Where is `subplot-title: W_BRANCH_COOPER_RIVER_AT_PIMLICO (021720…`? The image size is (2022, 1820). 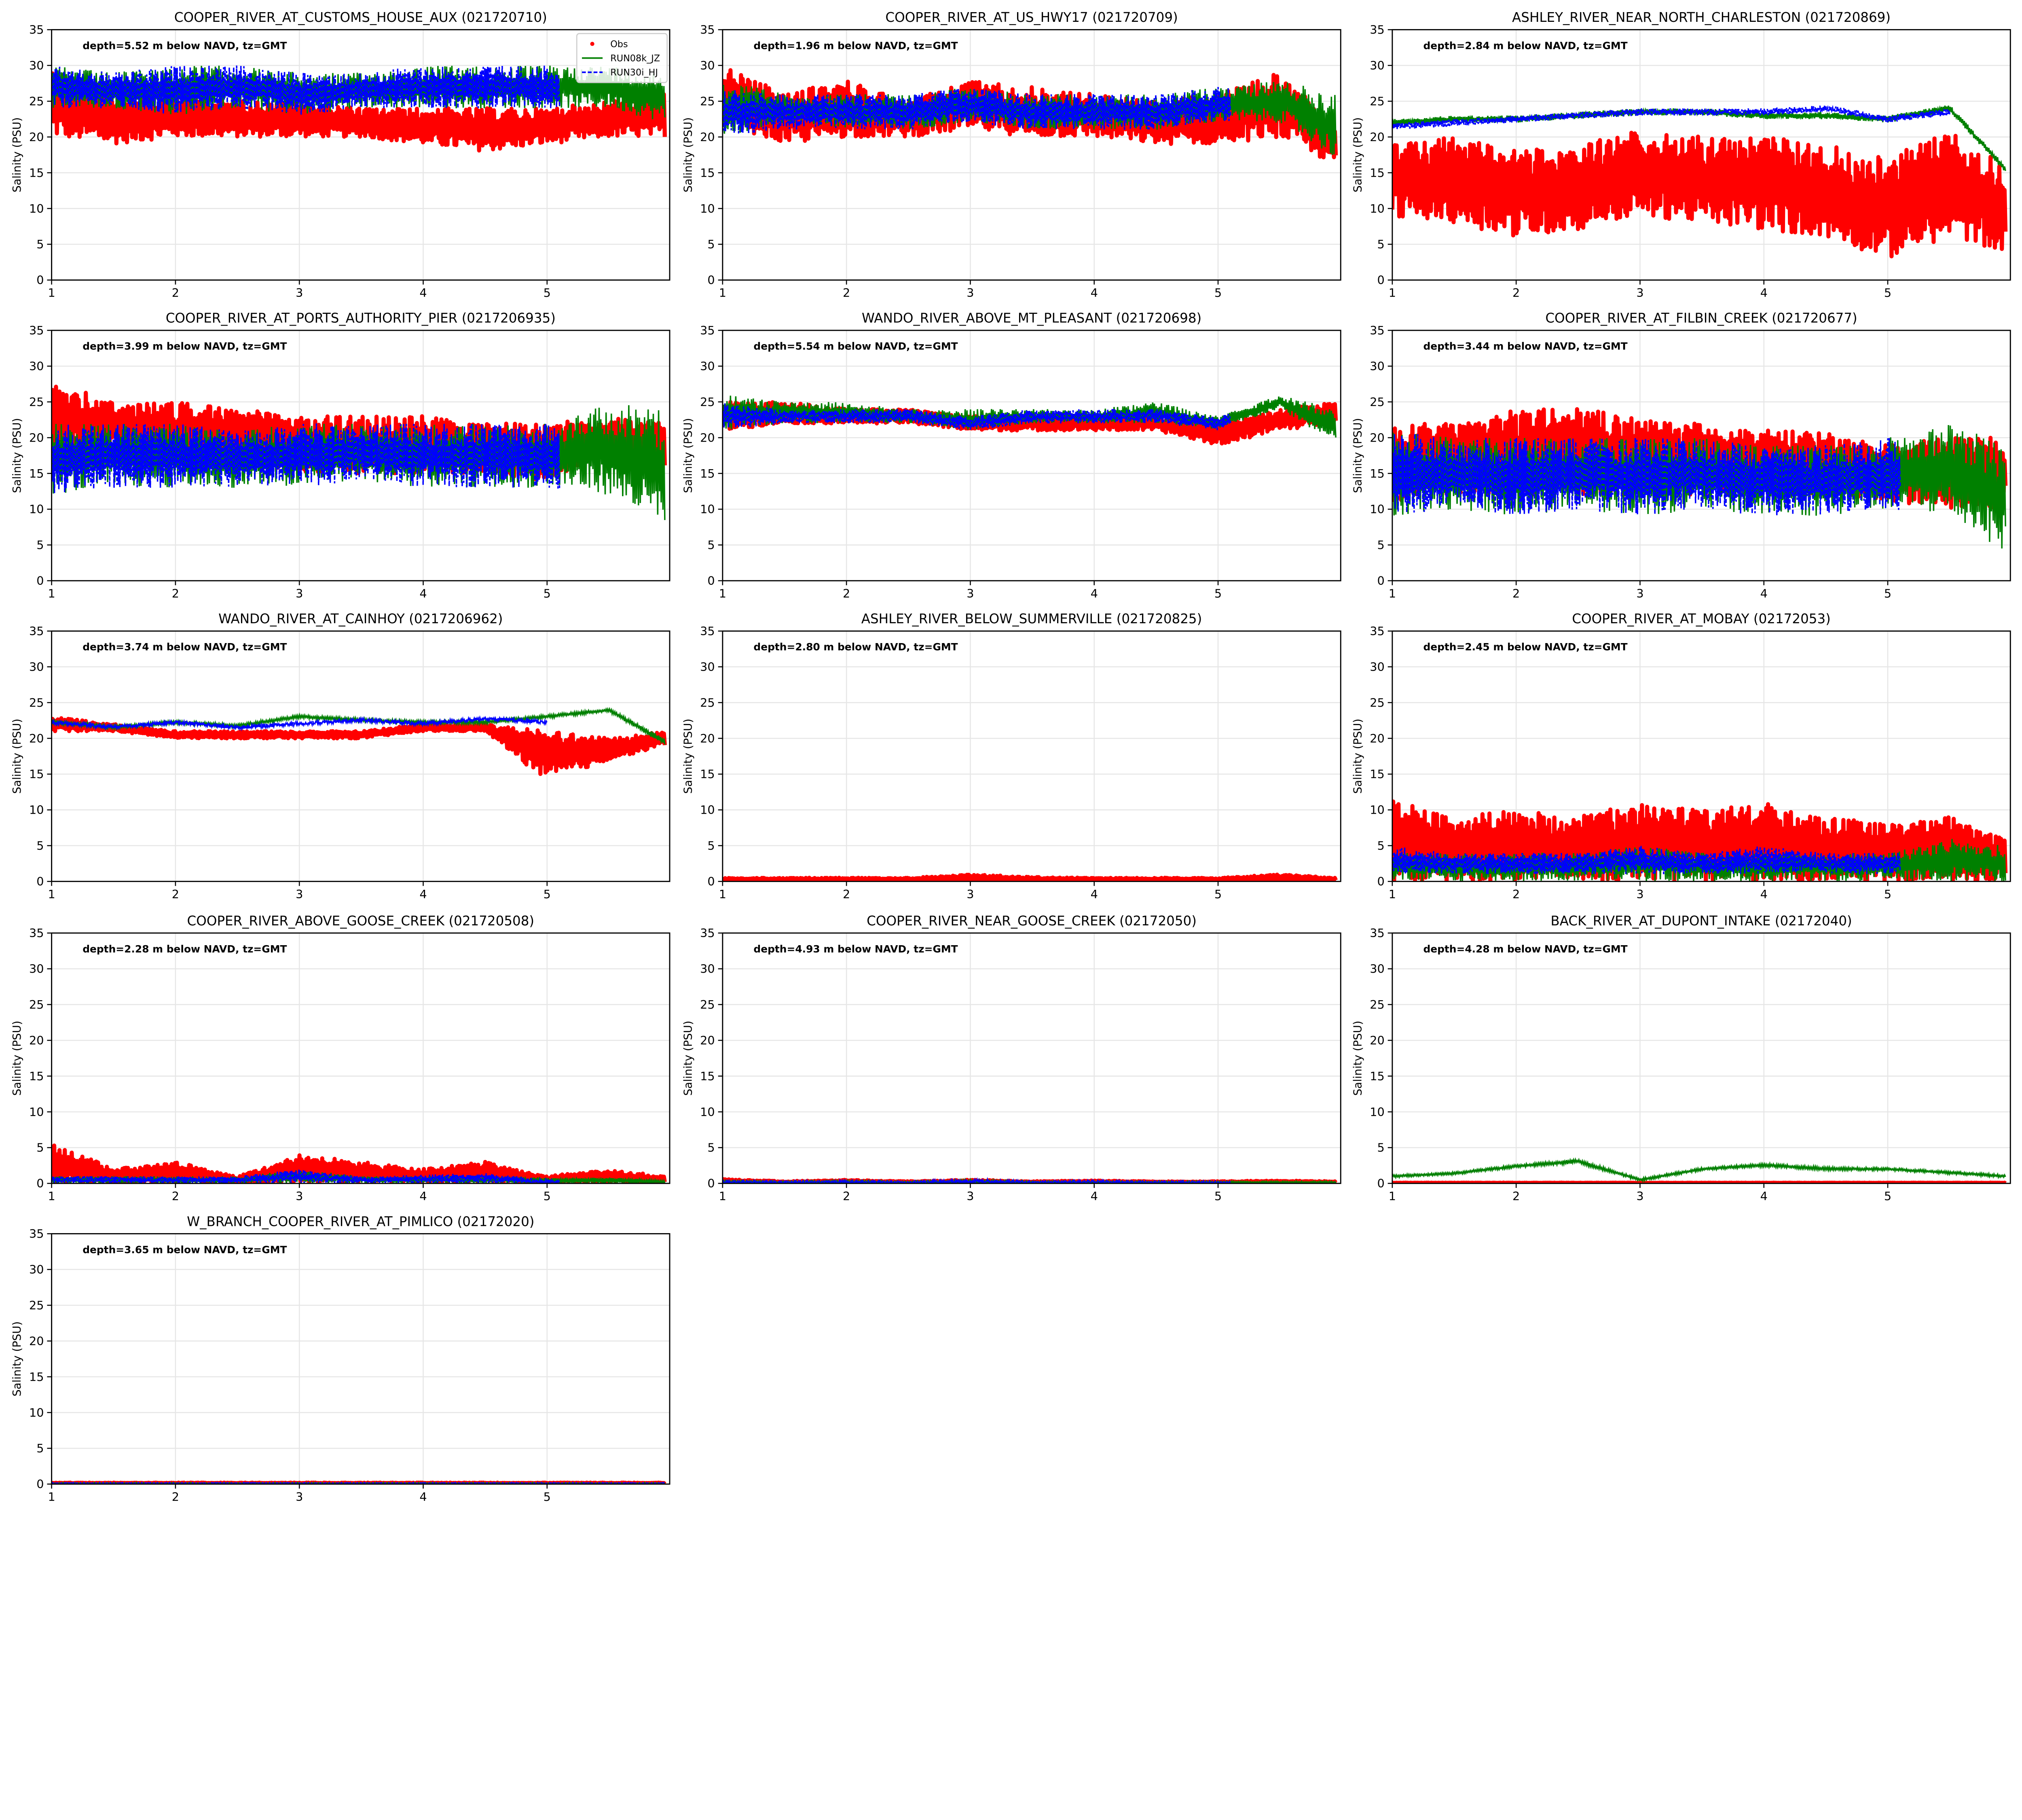
subplot-title: W_BRANCH_COOPER_RIVER_AT_PIMLICO (021720… is located at coordinates (360, 1221).